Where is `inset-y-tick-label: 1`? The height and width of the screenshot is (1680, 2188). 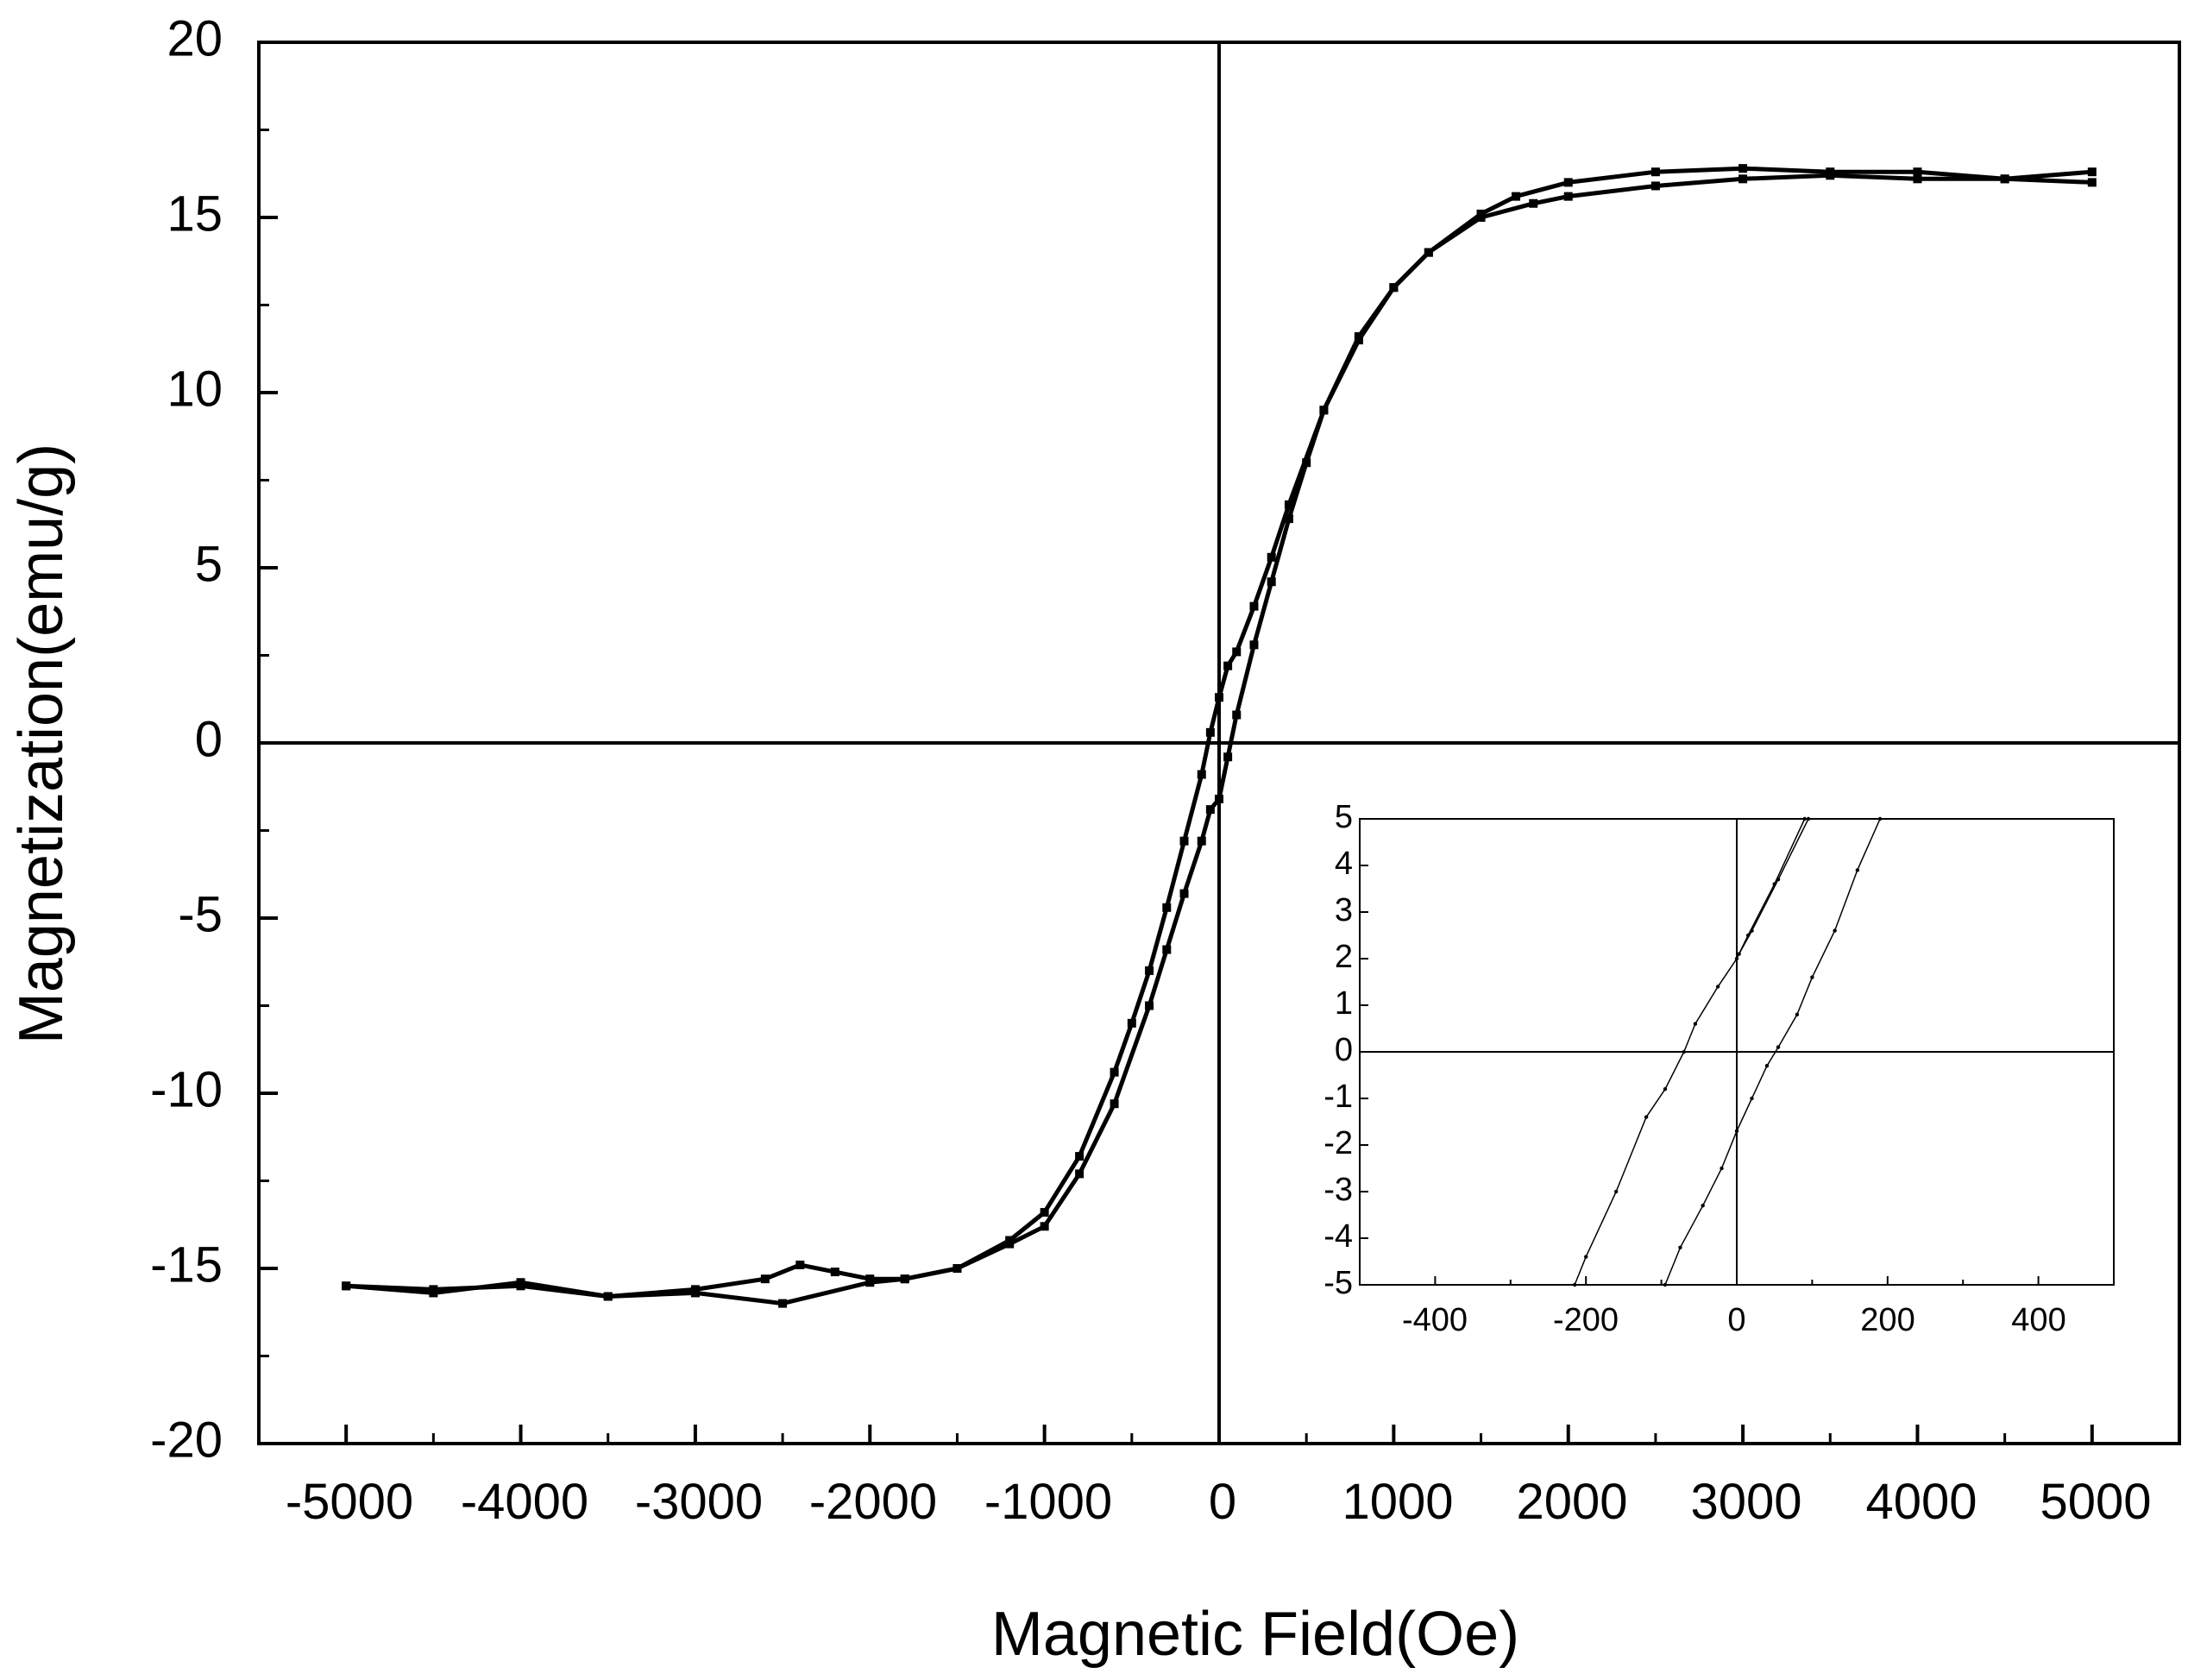
inset-y-tick-label: 1 is located at coordinates (1344, 1003).